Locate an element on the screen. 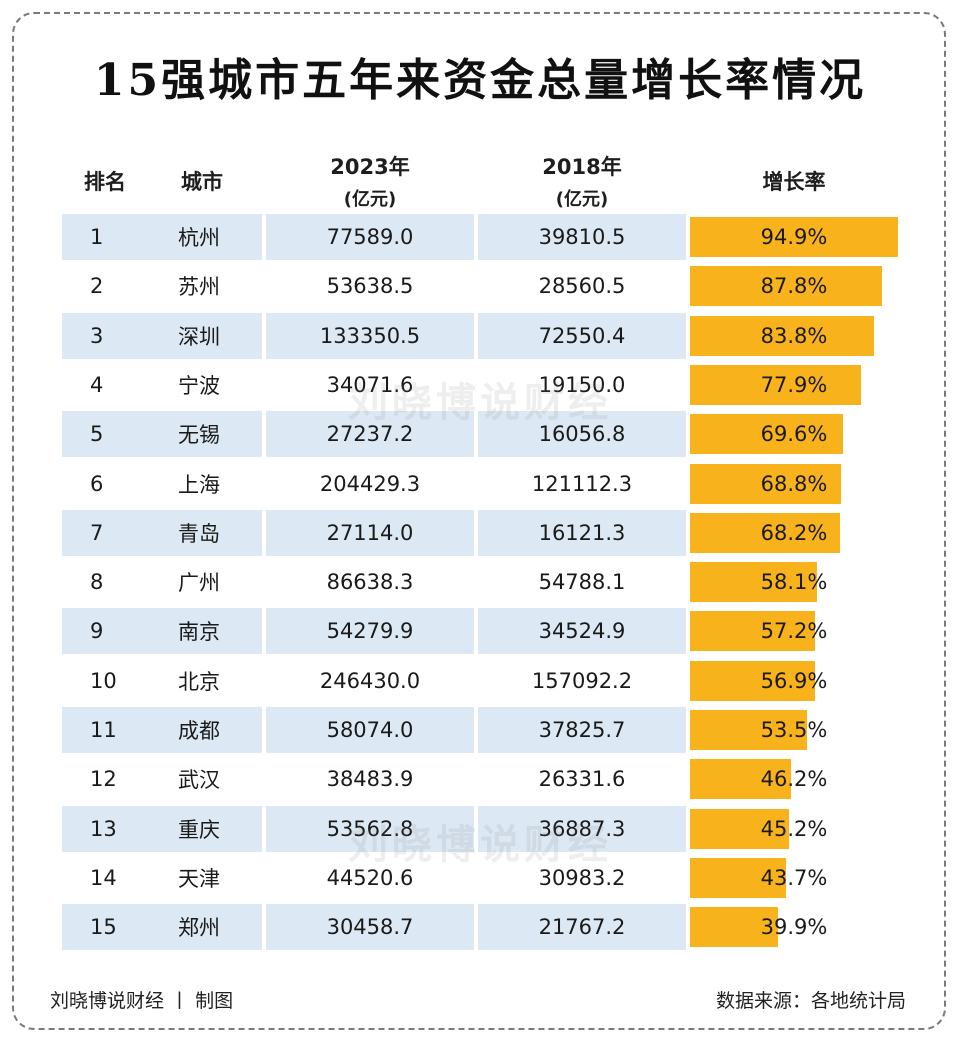 The width and height of the screenshot is (960, 1044). rank-value: 4 is located at coordinates (97, 384).